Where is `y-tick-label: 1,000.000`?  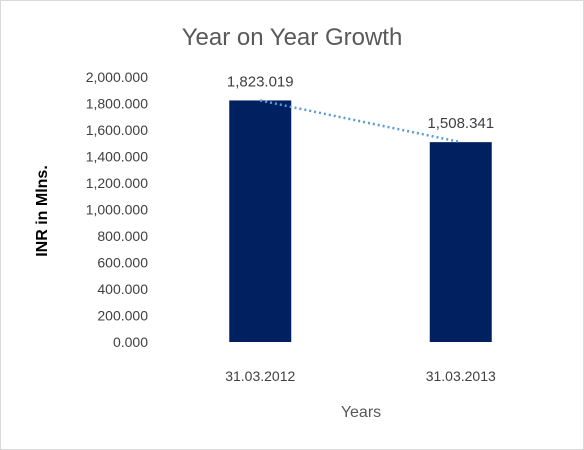
y-tick-label: 1,000.000 is located at coordinates (117, 210).